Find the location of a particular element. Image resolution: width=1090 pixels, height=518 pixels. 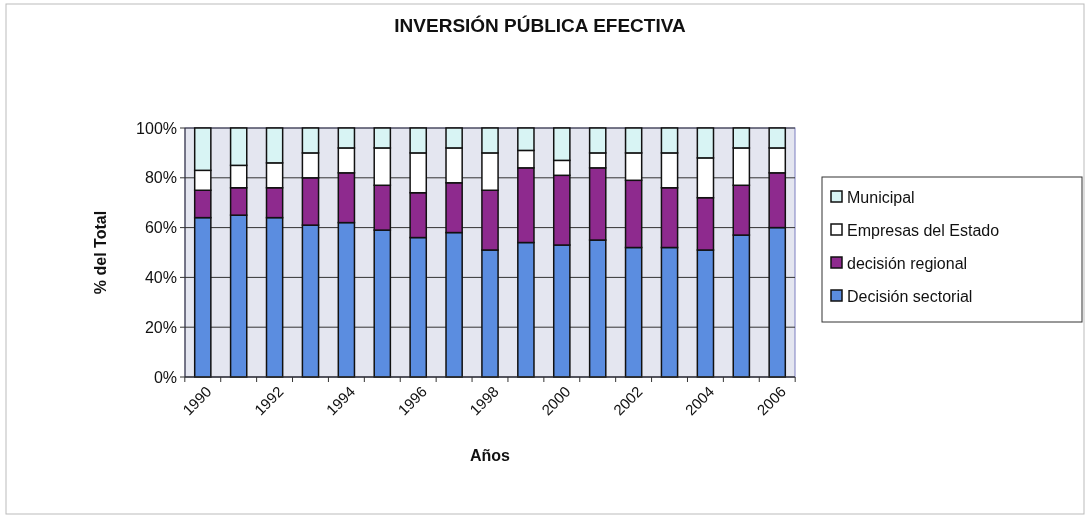

y-tick-label: 0% is located at coordinates (165, 377).